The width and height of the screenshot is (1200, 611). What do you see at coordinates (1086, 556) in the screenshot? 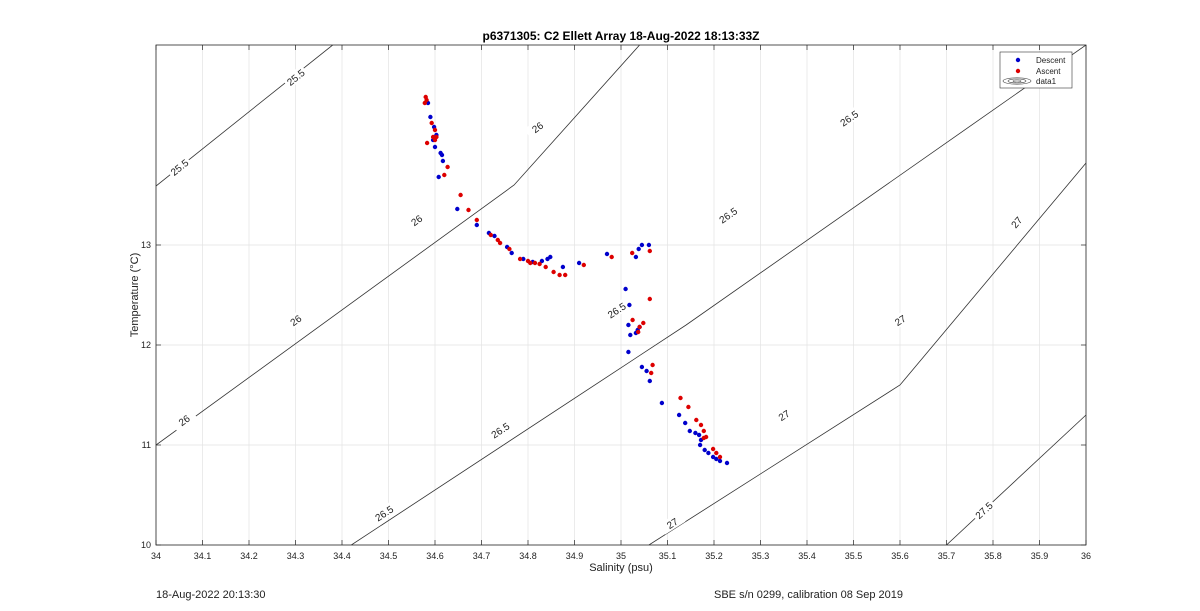
I see `x-tick-label: 36` at bounding box center [1086, 556].